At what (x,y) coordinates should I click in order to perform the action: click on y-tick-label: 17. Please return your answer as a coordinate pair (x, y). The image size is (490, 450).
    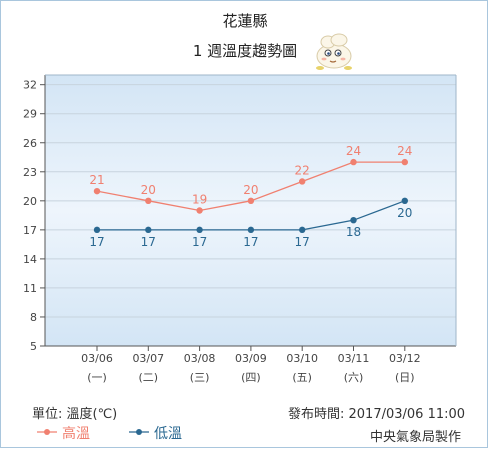
    Looking at the image, I should click on (30, 230).